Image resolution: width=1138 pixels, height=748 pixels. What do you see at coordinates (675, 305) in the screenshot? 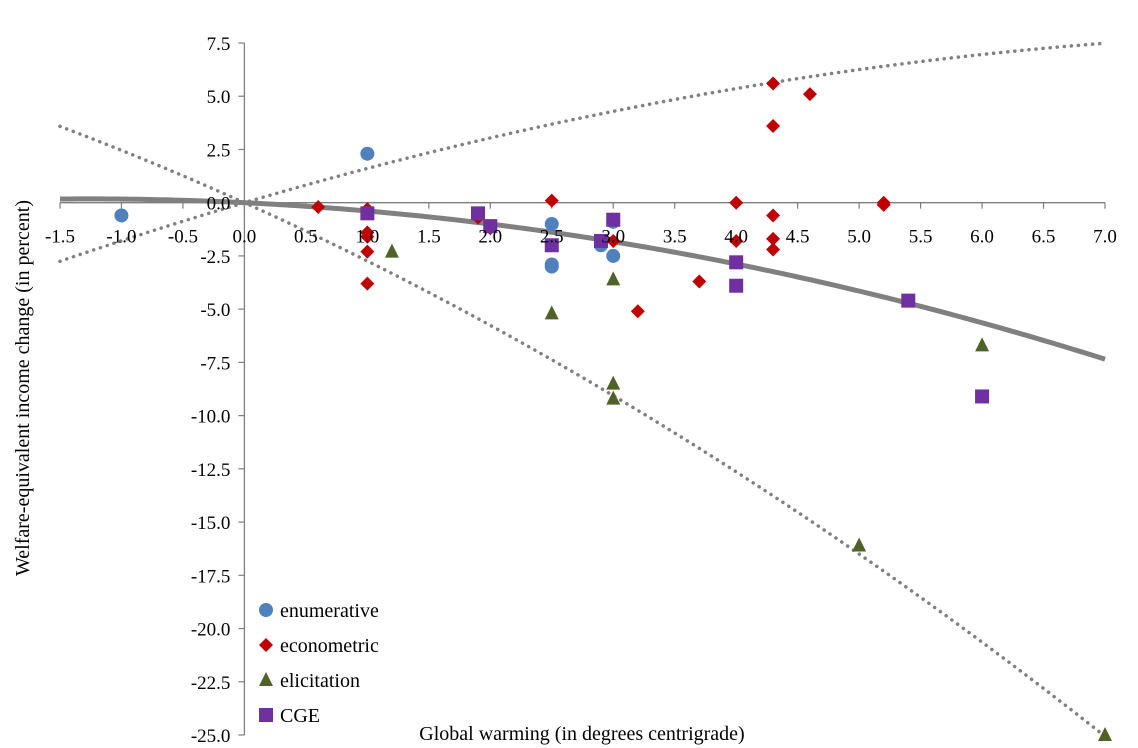
I see `series-cge` at bounding box center [675, 305].